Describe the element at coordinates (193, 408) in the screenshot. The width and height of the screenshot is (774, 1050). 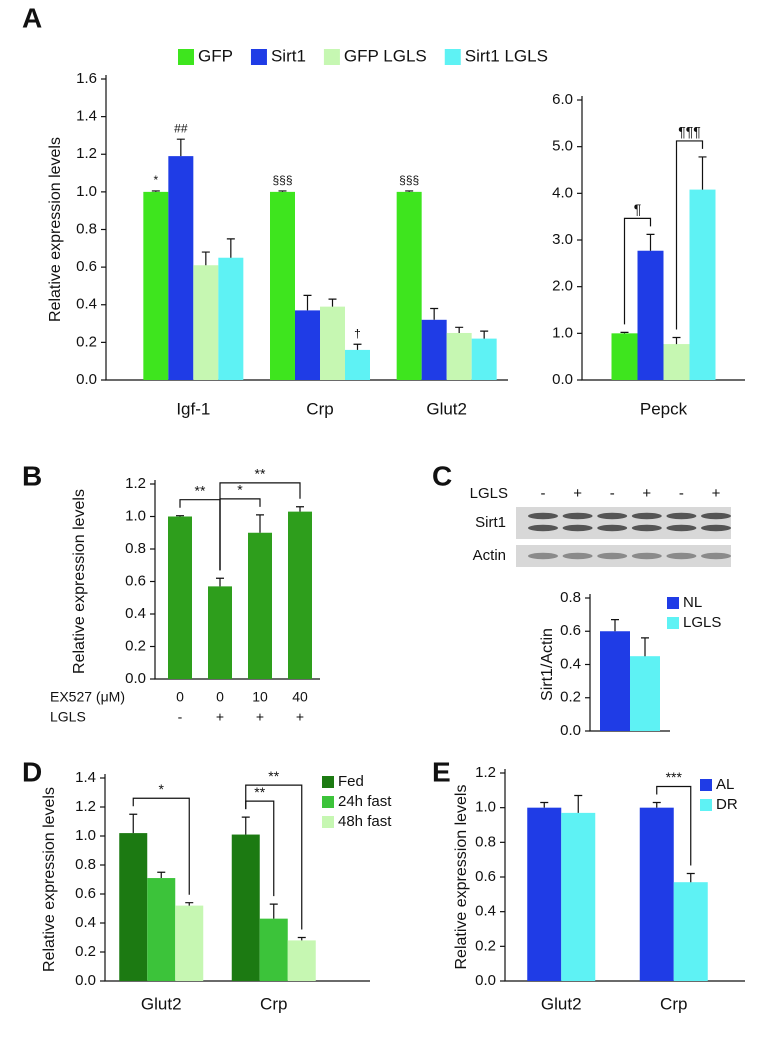
I see `x-tick-label: Igf-1` at that location.